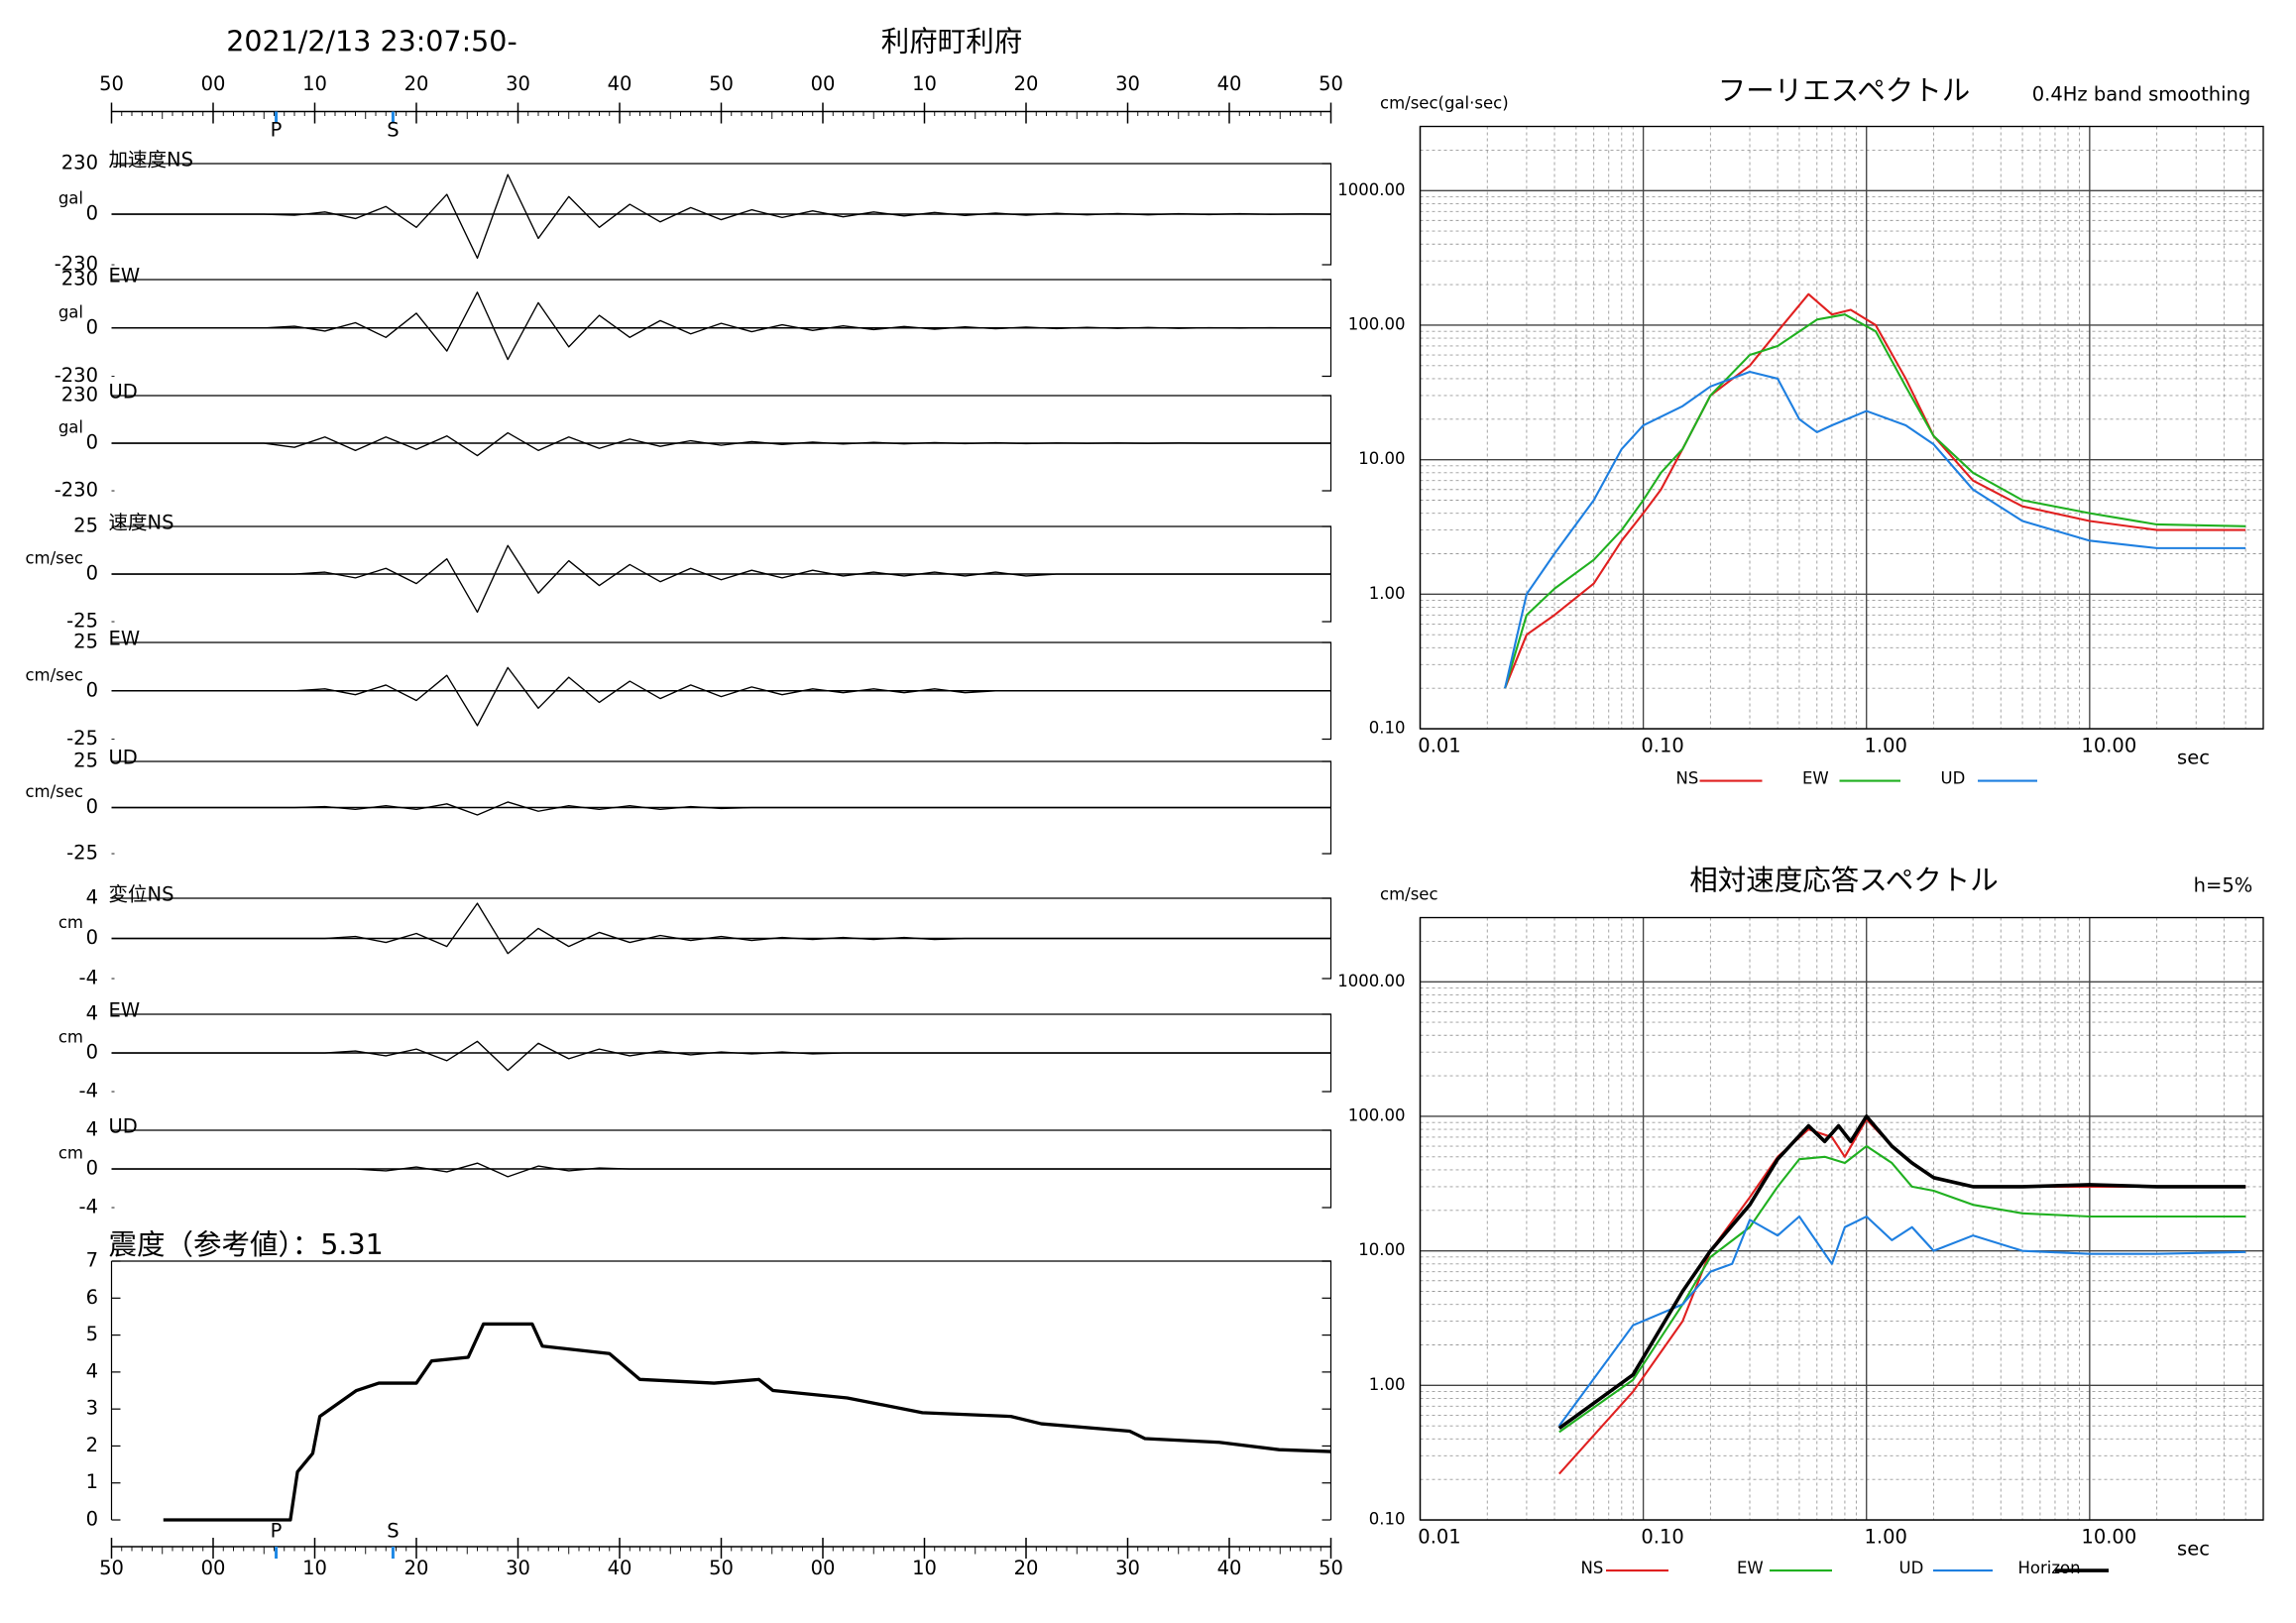 The height and width of the screenshot is (1623, 2296). I want to click on y-tick-label: 1.00, so click(1387, 593).